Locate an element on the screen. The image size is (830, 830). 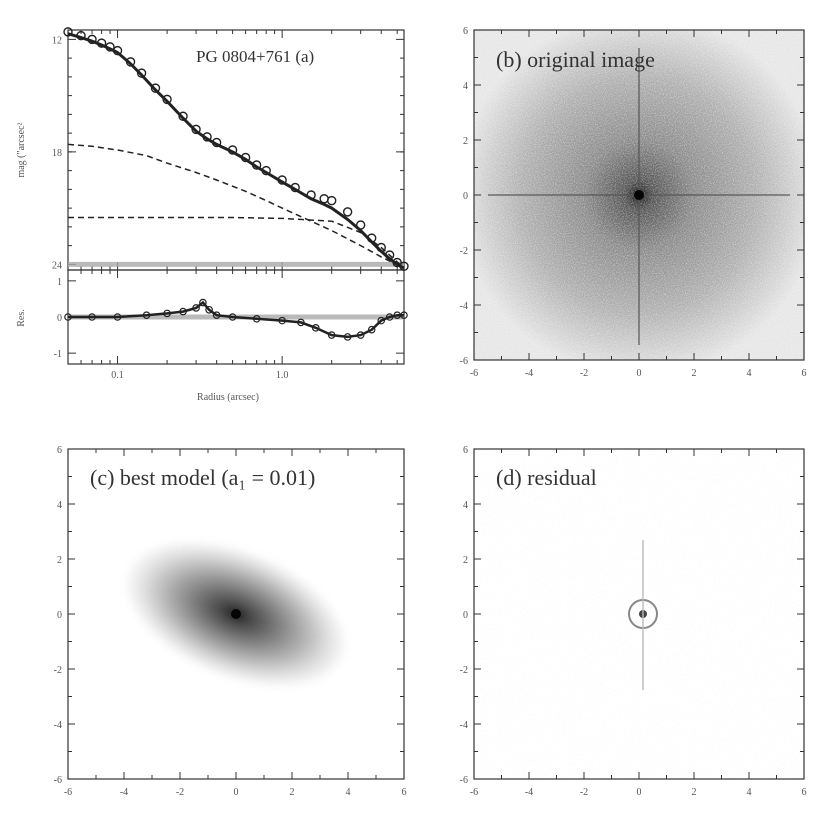
panel-d-title: (d) residual is located at coordinates (546, 477).